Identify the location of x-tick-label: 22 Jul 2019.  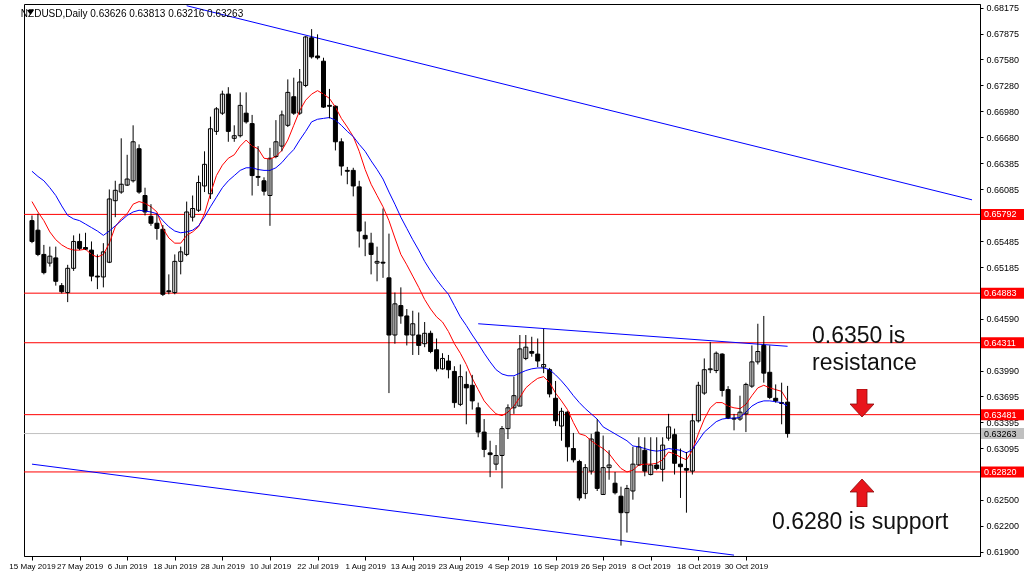
(318, 566).